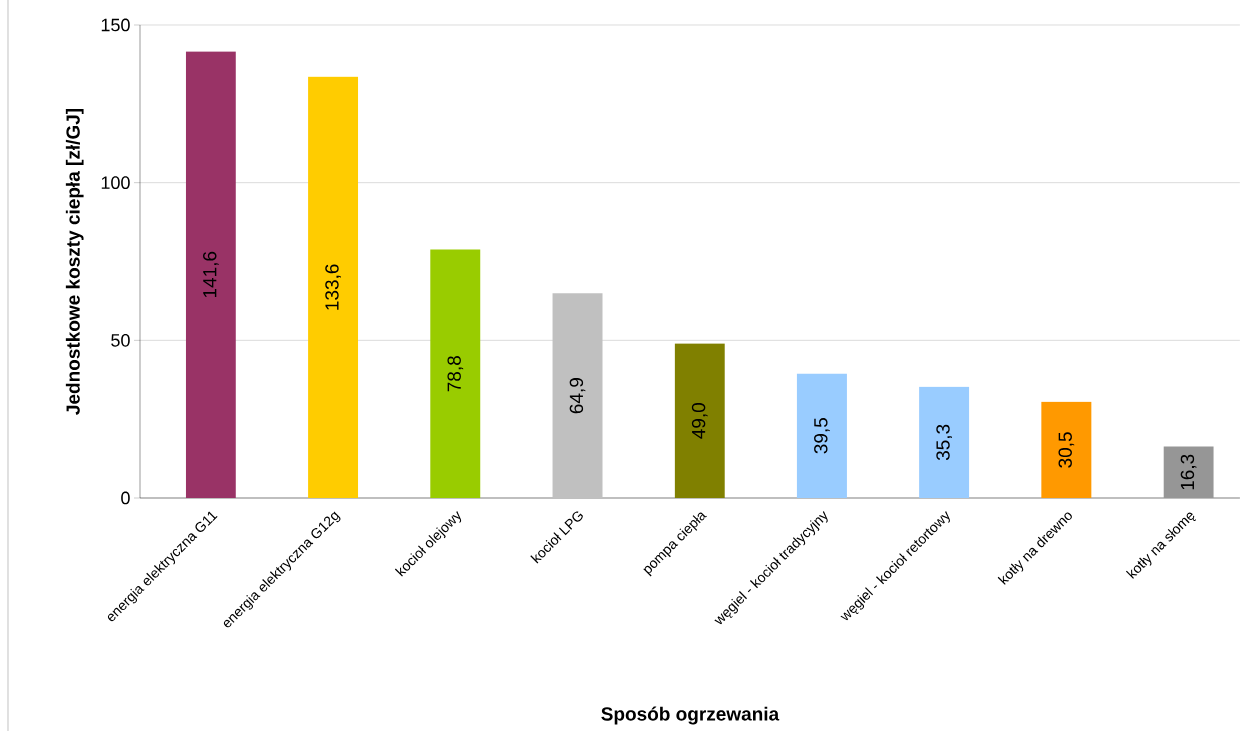 The width and height of the screenshot is (1242, 731). I want to click on y-tick-label: 150, so click(115, 25).